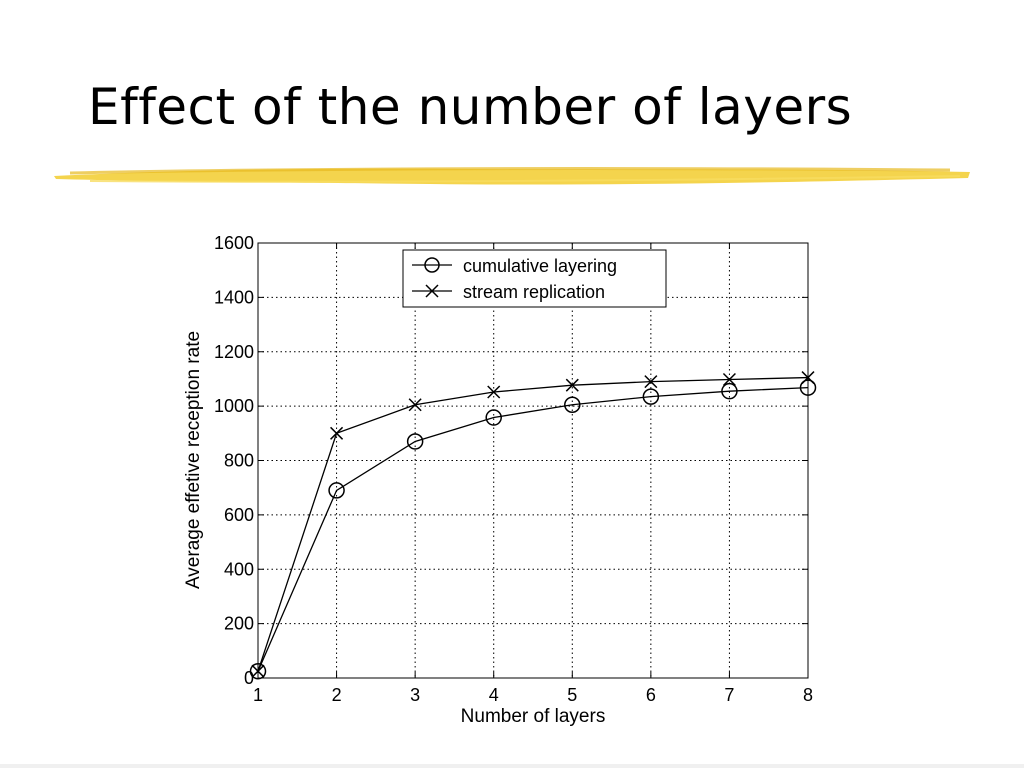  Describe the element at coordinates (239, 515) in the screenshot. I see `y-tick-label: 600` at that location.